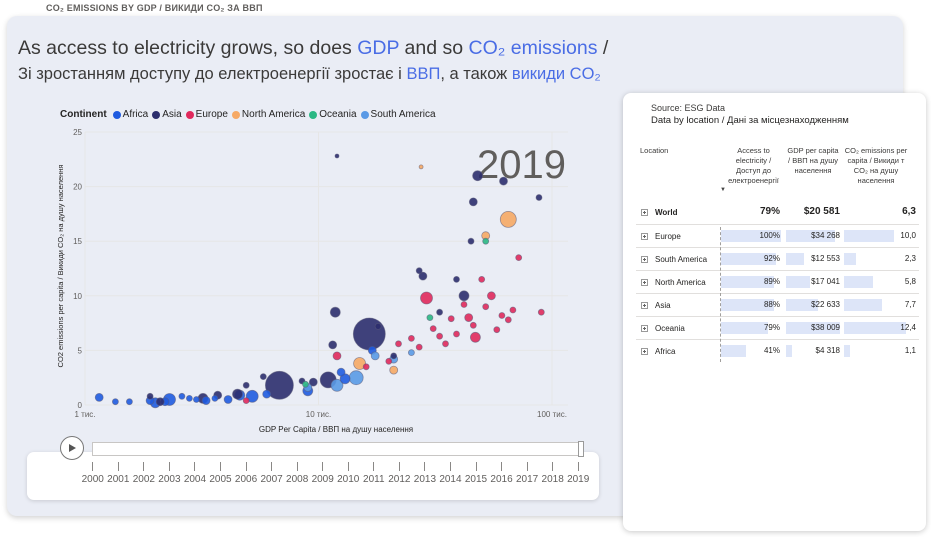  What do you see at coordinates (553, 473) in the screenshot?
I see `year-tick-2018: 2018` at bounding box center [553, 473].